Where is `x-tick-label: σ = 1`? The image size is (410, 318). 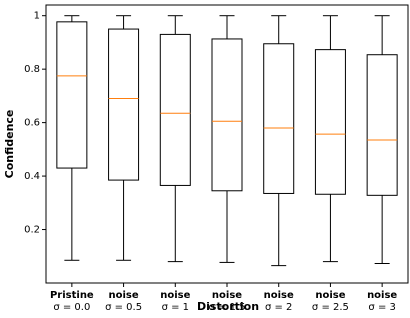 x-tick-label: σ = 1 is located at coordinates (175, 307).